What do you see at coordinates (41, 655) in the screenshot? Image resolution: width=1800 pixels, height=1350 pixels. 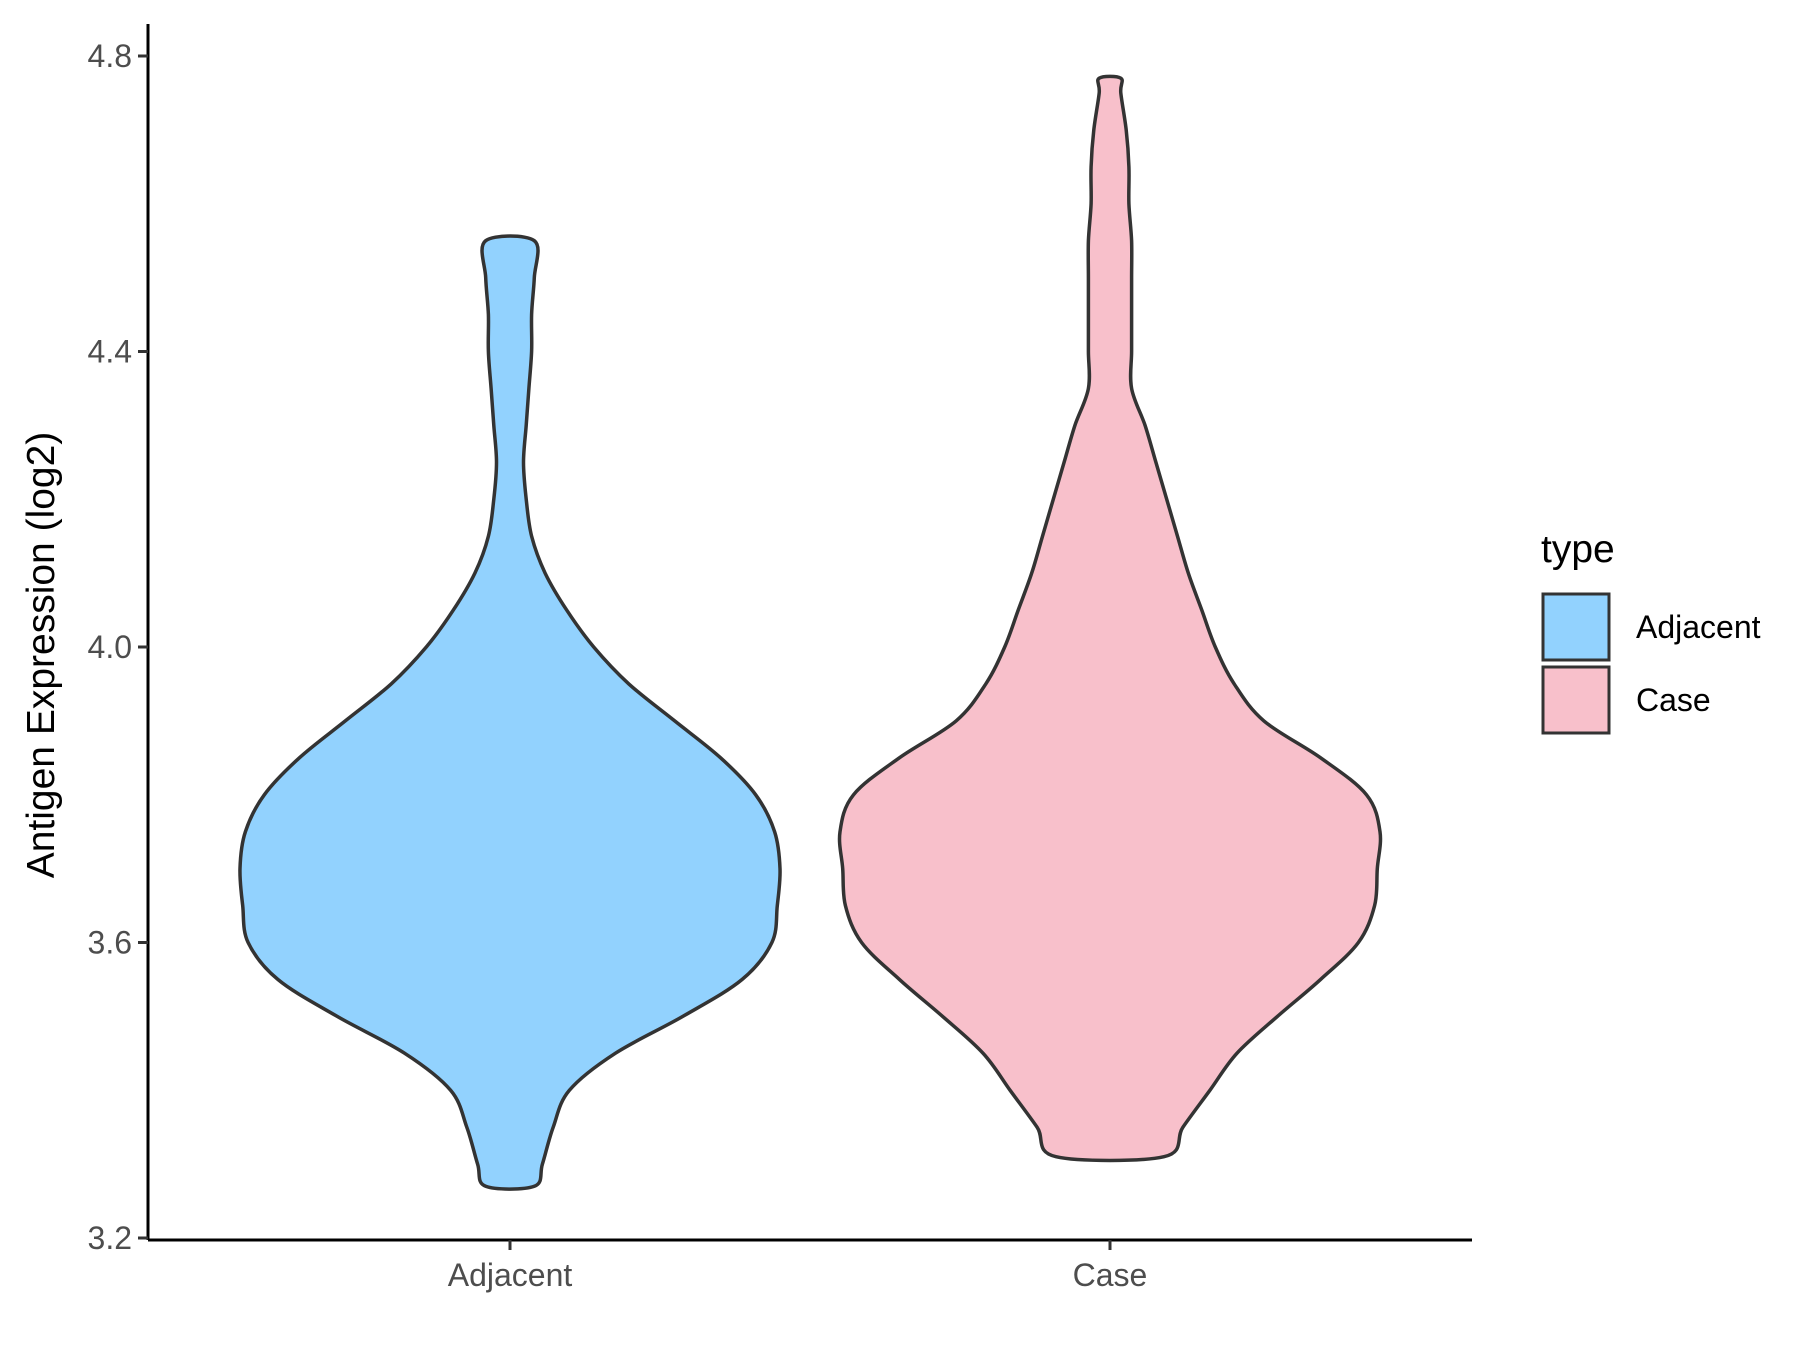 I see `y-axis-title: Antigen Expression (log2)` at bounding box center [41, 655].